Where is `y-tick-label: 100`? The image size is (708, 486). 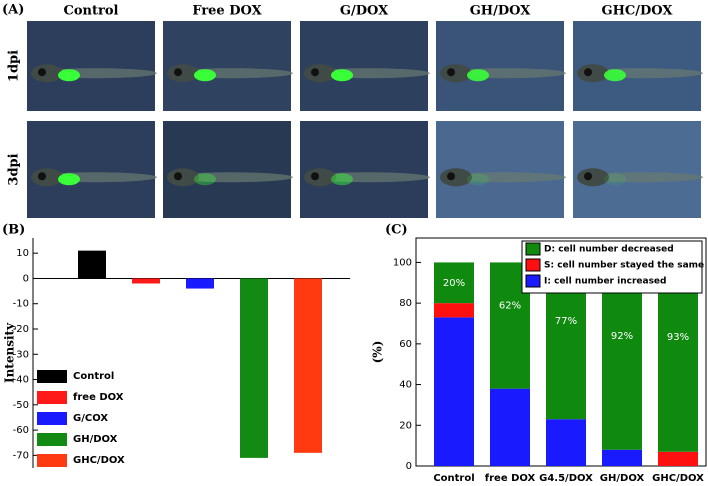 y-tick-label: 100 is located at coordinates (402, 262).